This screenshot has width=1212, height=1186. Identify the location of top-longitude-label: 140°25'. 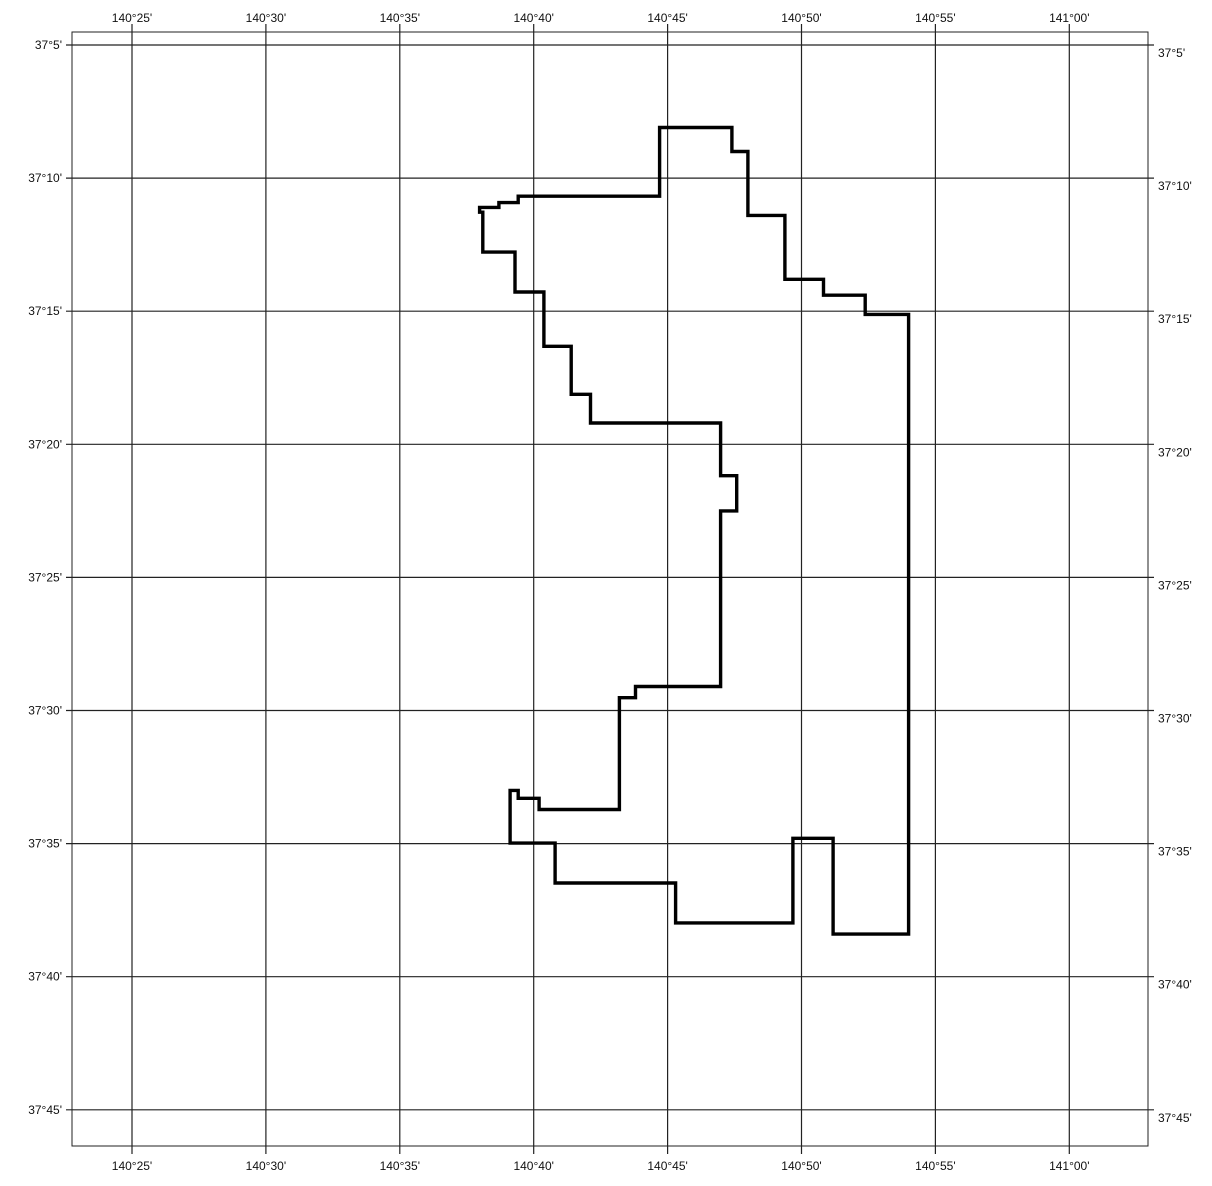
(132, 18).